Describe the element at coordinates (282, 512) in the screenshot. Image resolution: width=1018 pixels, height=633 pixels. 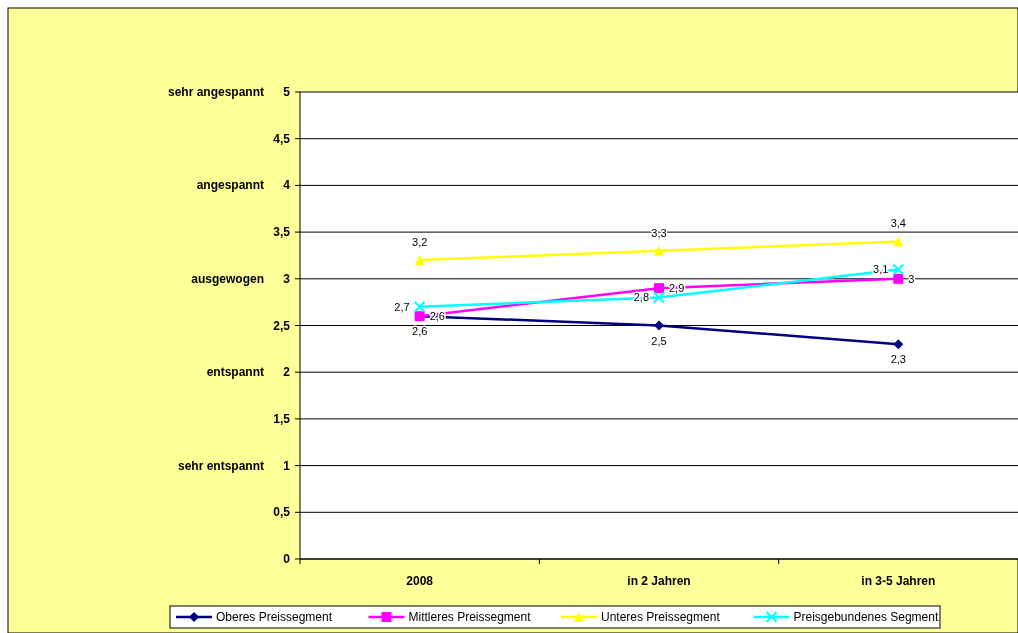
I see `y-tick-label: 0,5` at that location.